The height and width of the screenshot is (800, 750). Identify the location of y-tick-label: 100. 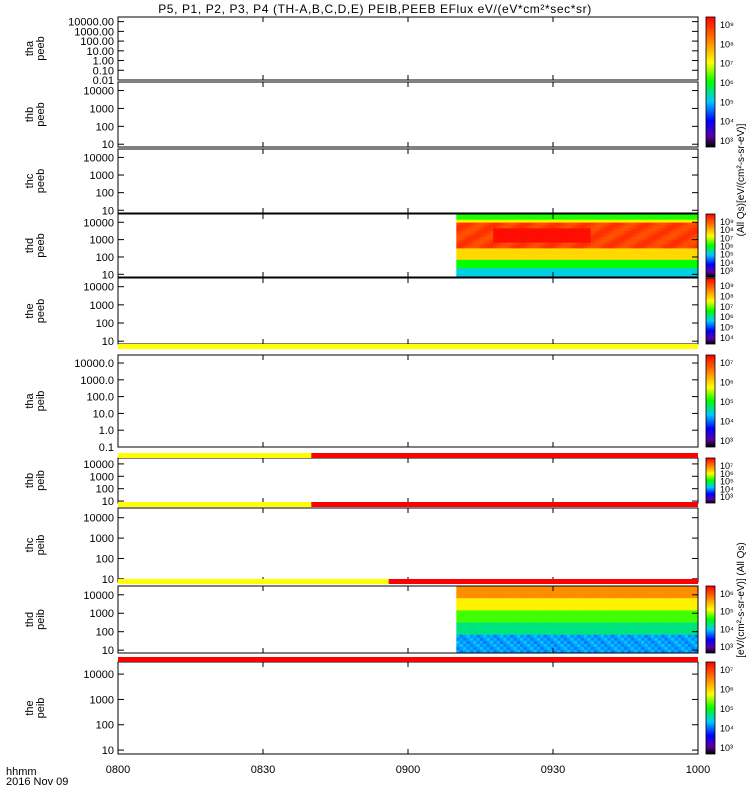
(105, 490).